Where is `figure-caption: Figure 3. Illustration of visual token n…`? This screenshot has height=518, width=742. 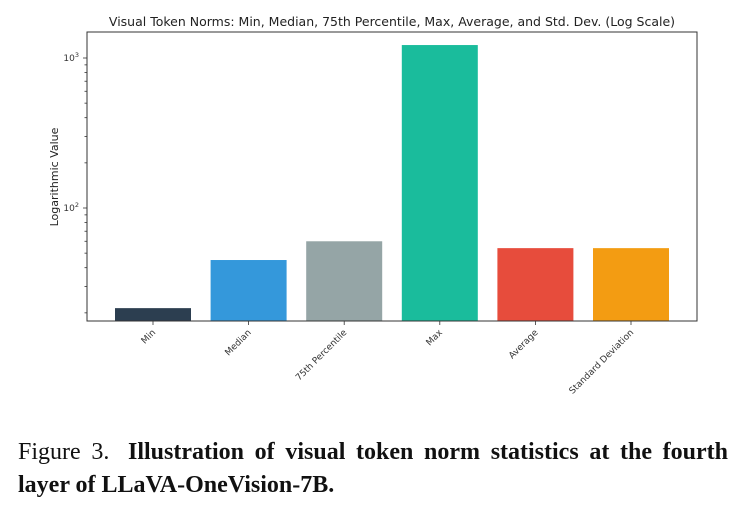 figure-caption: Figure 3. Illustration of visual token n… is located at coordinates (373, 469).